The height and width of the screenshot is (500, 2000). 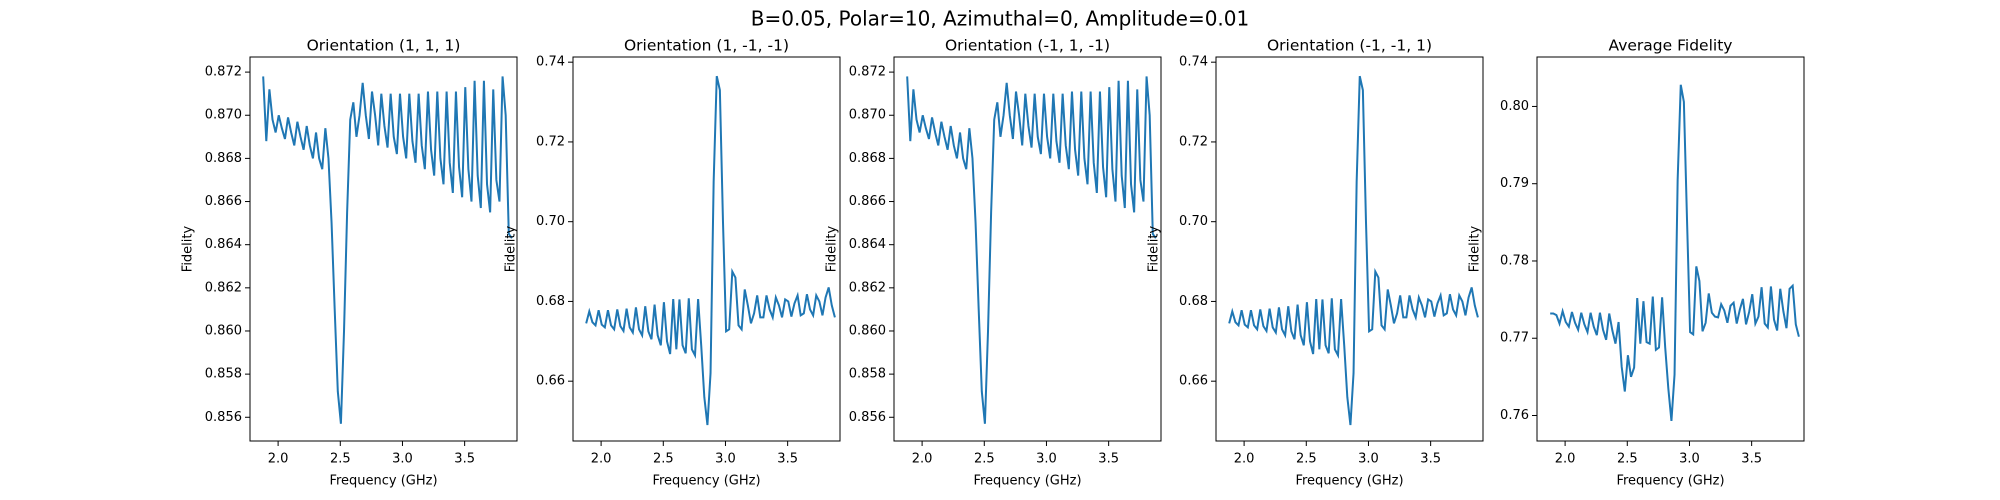 I want to click on axis-title: Orientation (1, 1, 1), so click(x=384, y=46).